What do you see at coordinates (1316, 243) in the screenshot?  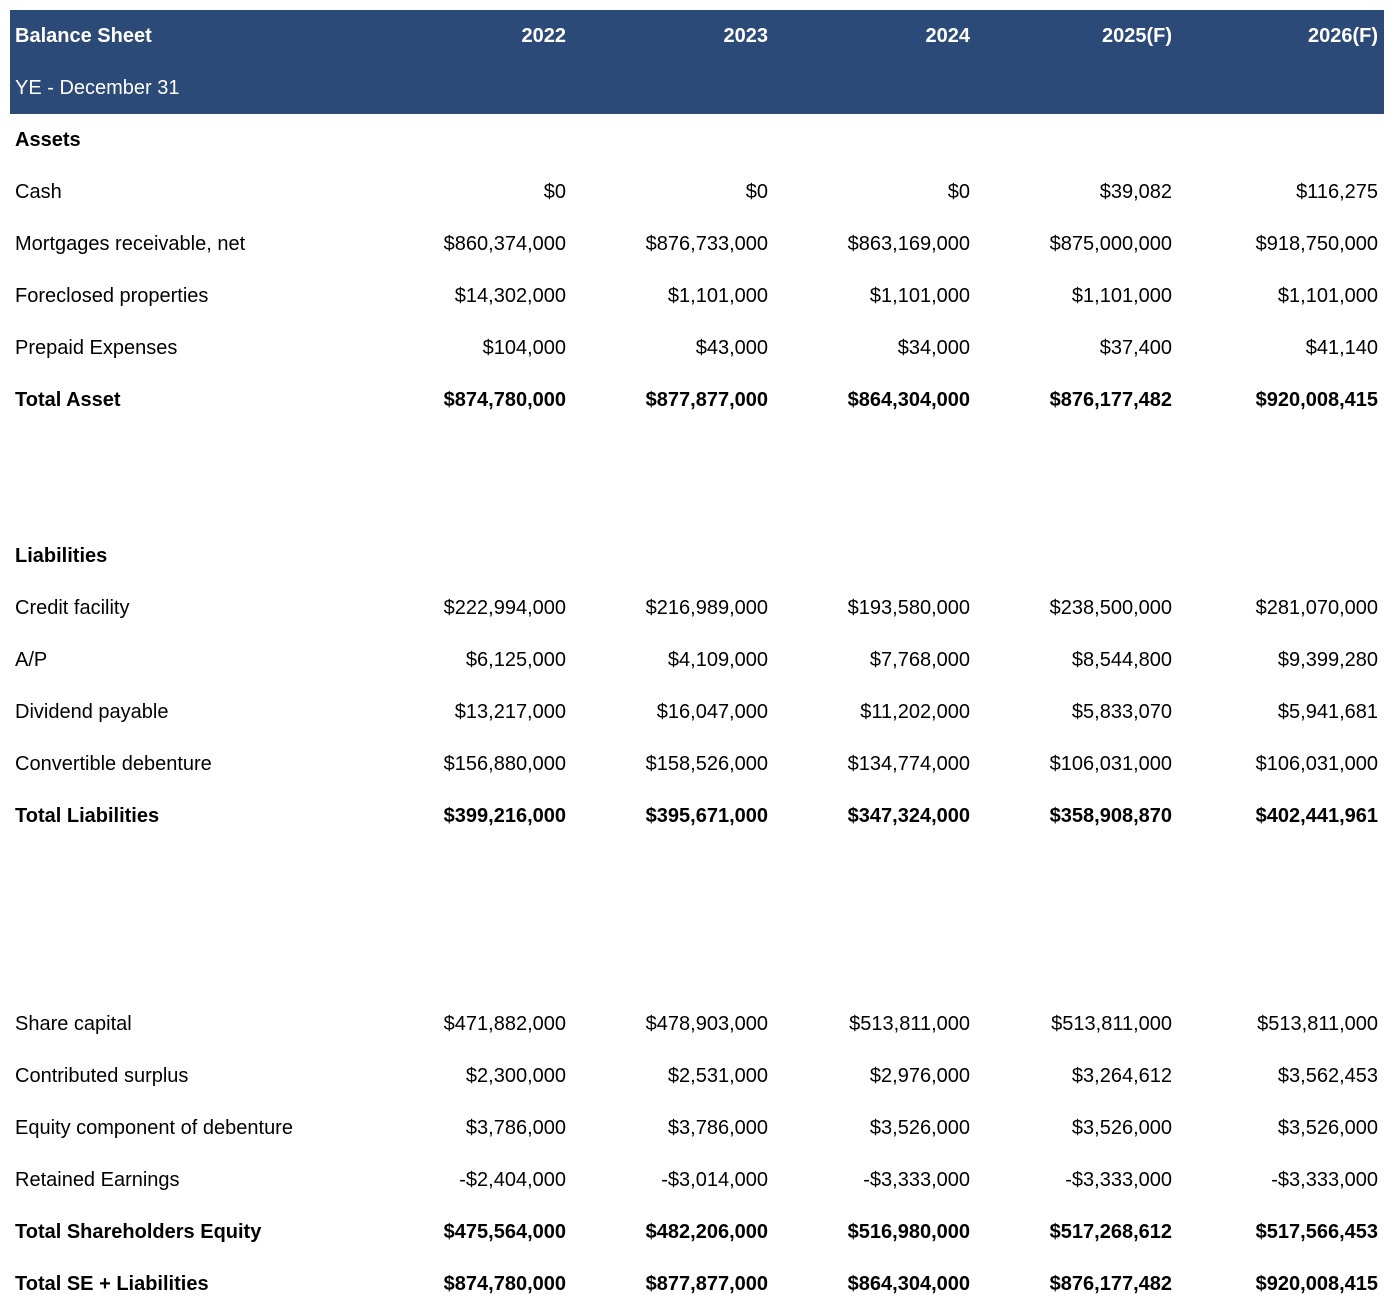 I see `cell-value: $918,750,000` at bounding box center [1316, 243].